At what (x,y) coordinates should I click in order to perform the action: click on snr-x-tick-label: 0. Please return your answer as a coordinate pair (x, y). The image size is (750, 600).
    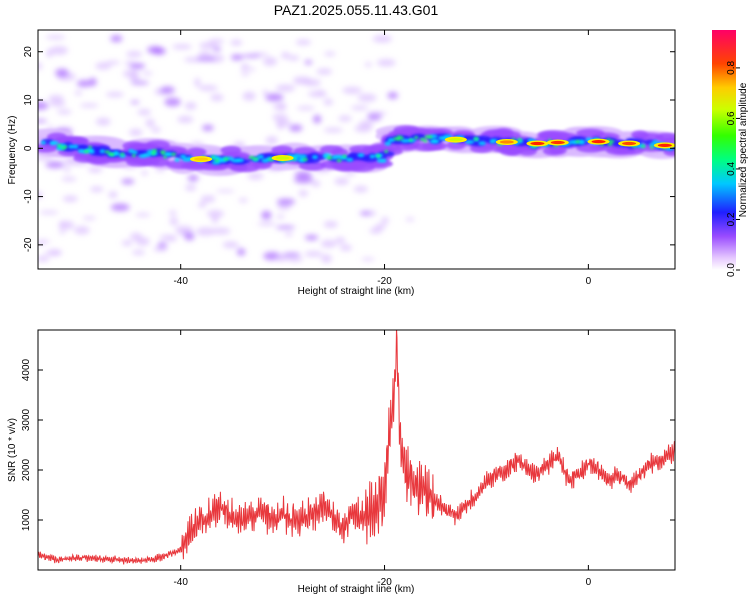
    Looking at the image, I should click on (589, 582).